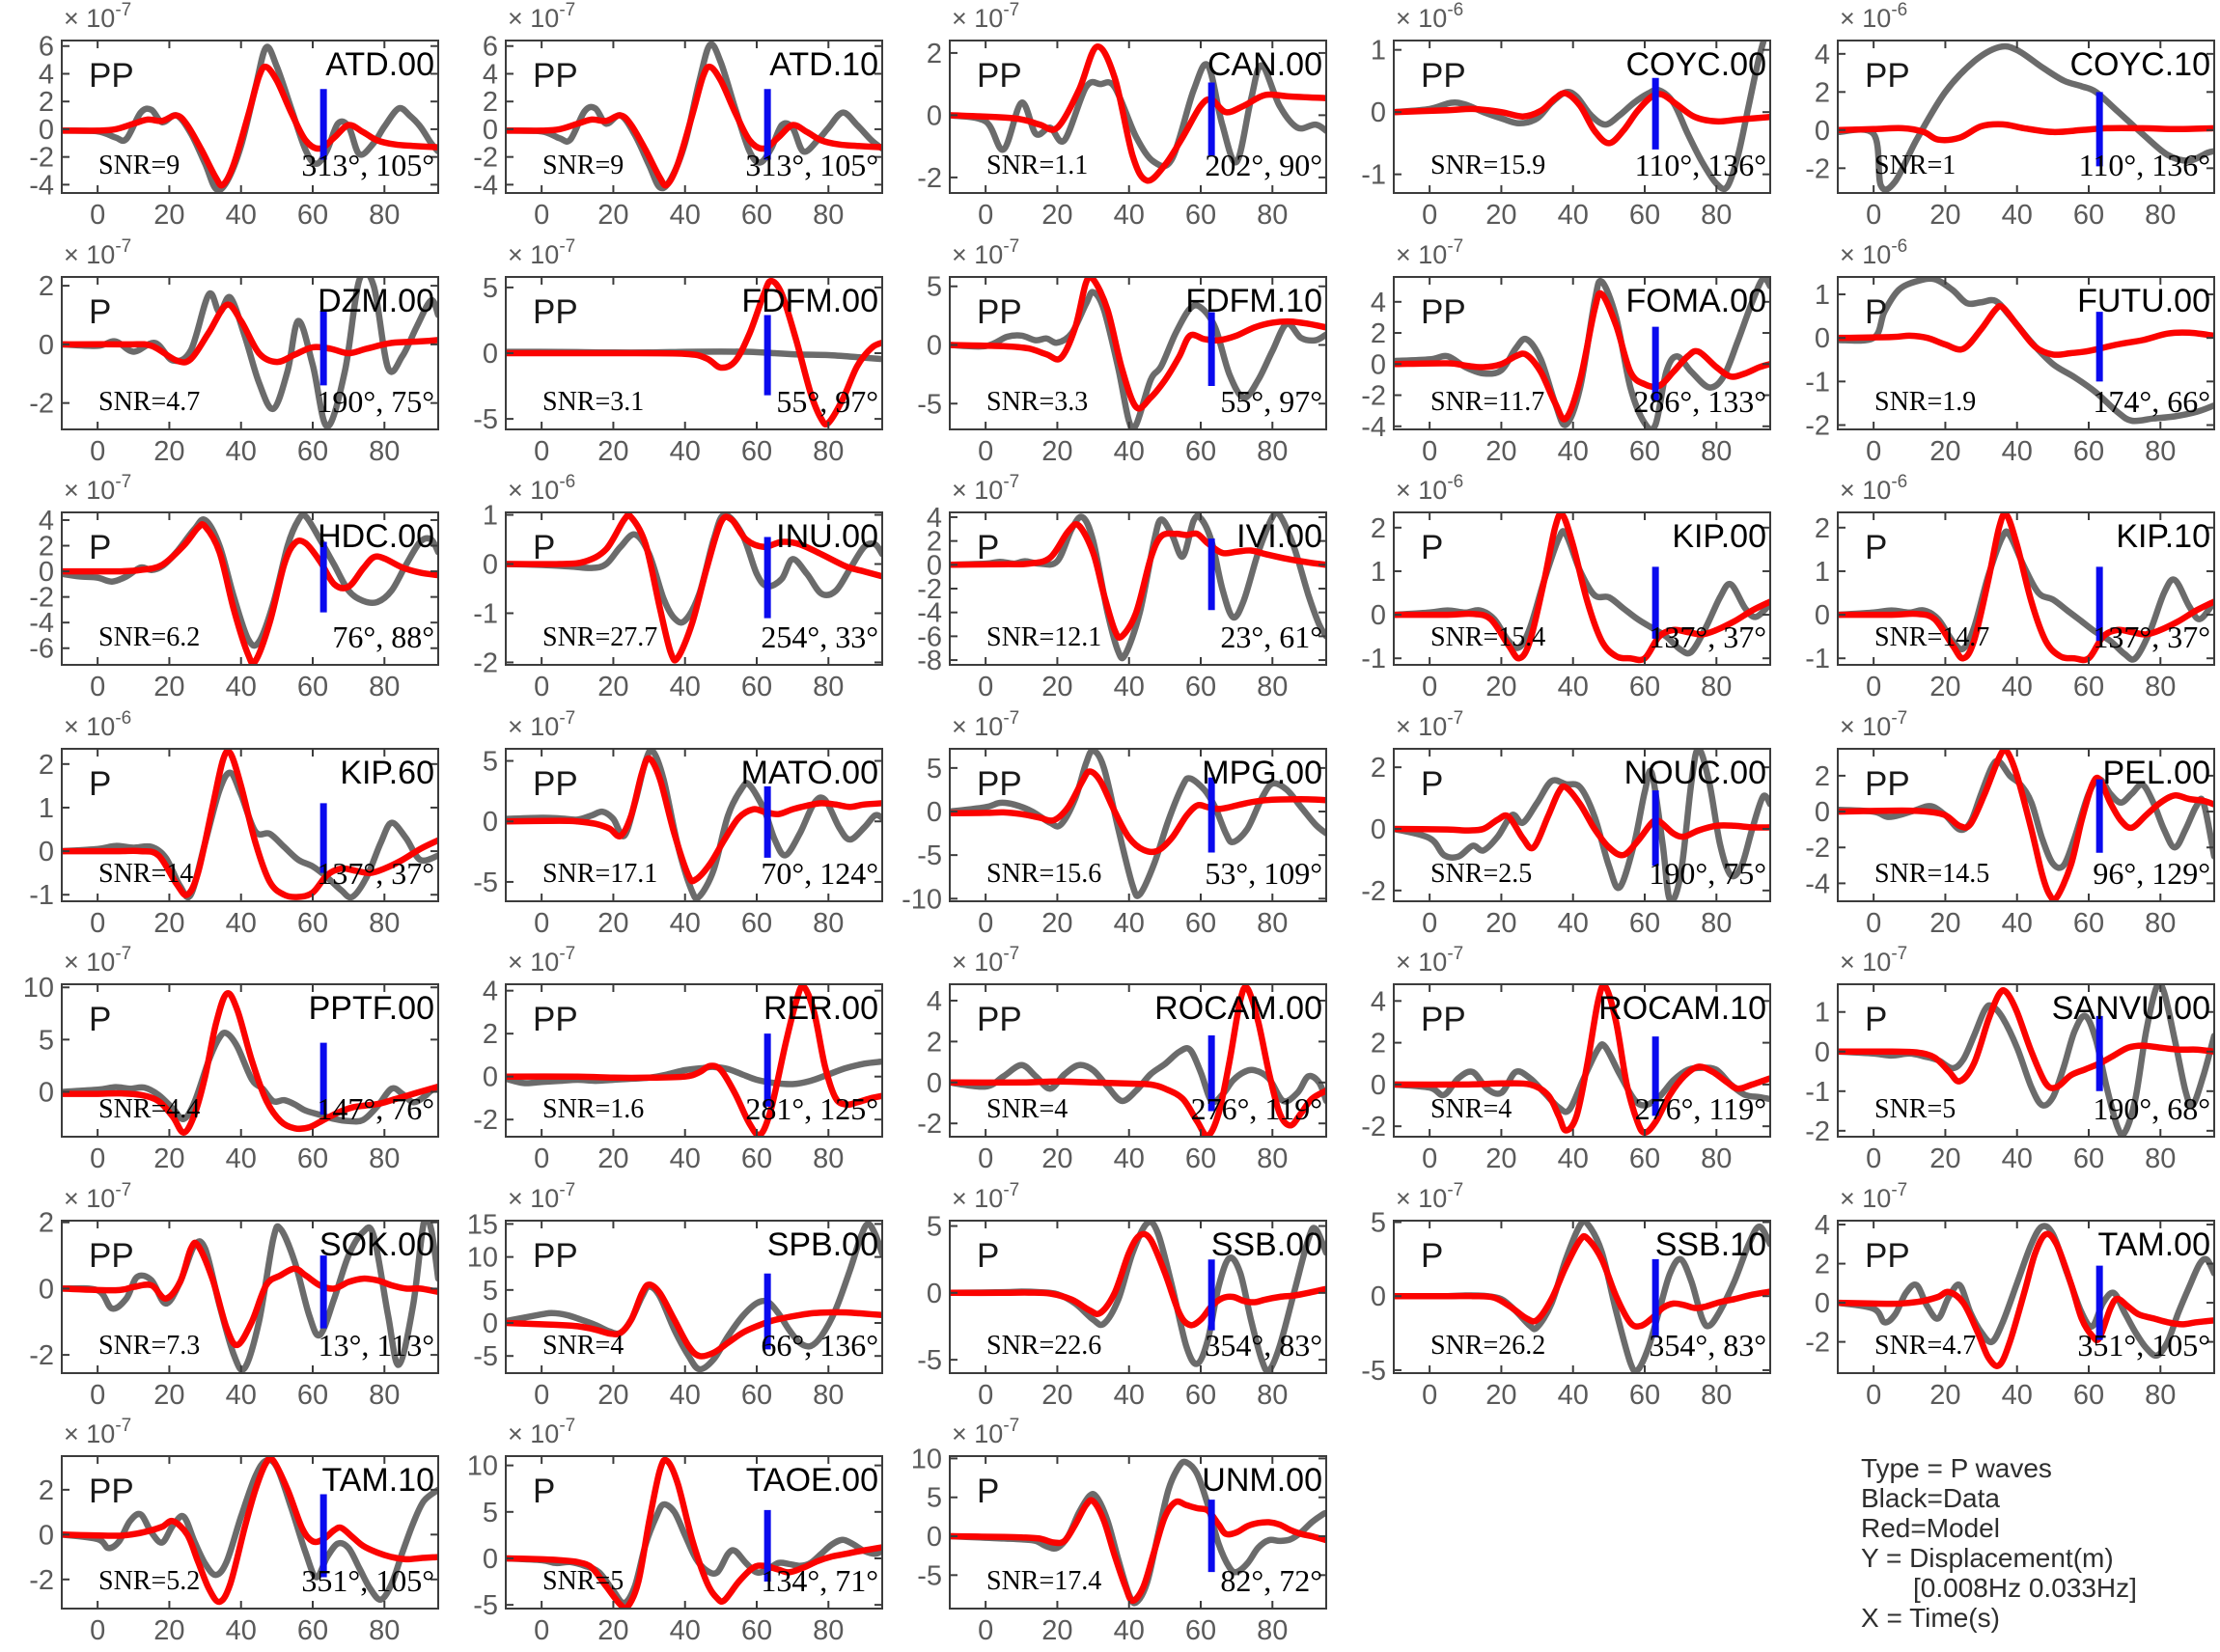  What do you see at coordinates (827, 536) in the screenshot?
I see `station-label: INU.00` at bounding box center [827, 536].